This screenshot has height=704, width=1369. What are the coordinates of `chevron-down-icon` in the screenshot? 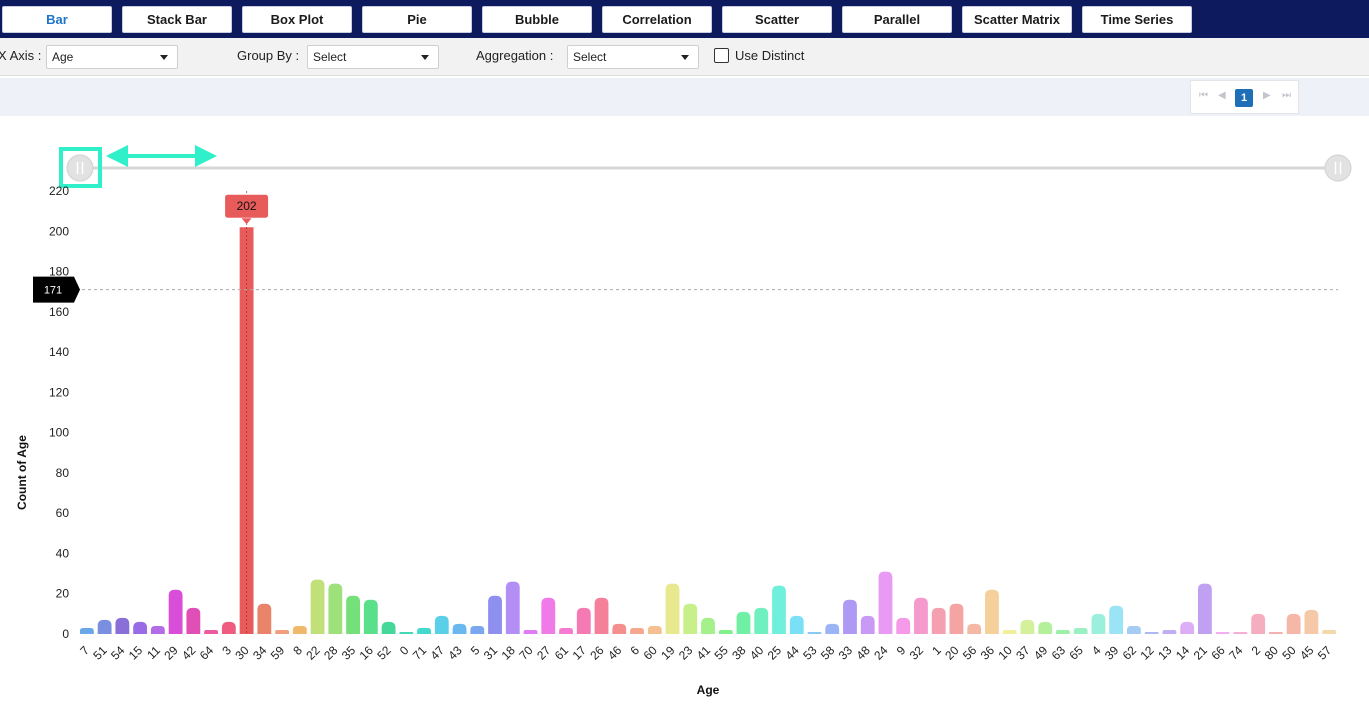 It's located at (425, 57).